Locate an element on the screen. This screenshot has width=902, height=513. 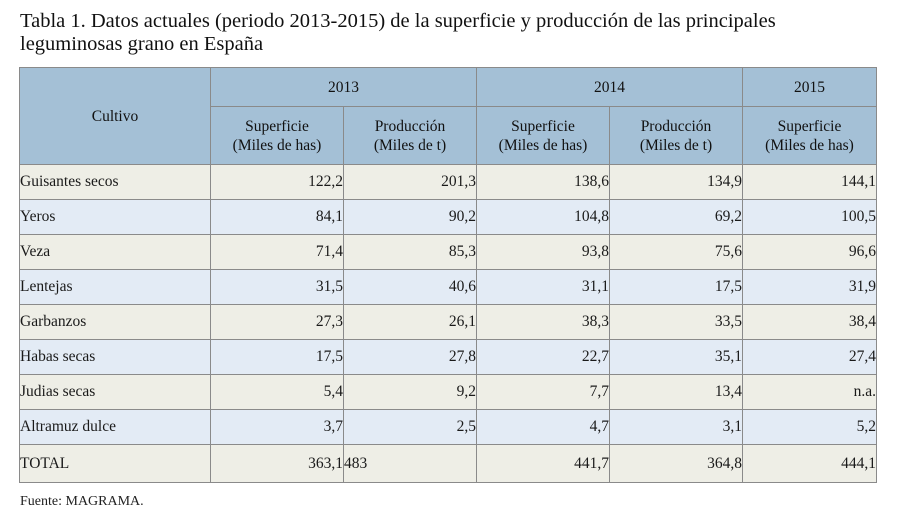
total-value: 441,7 is located at coordinates (543, 463).